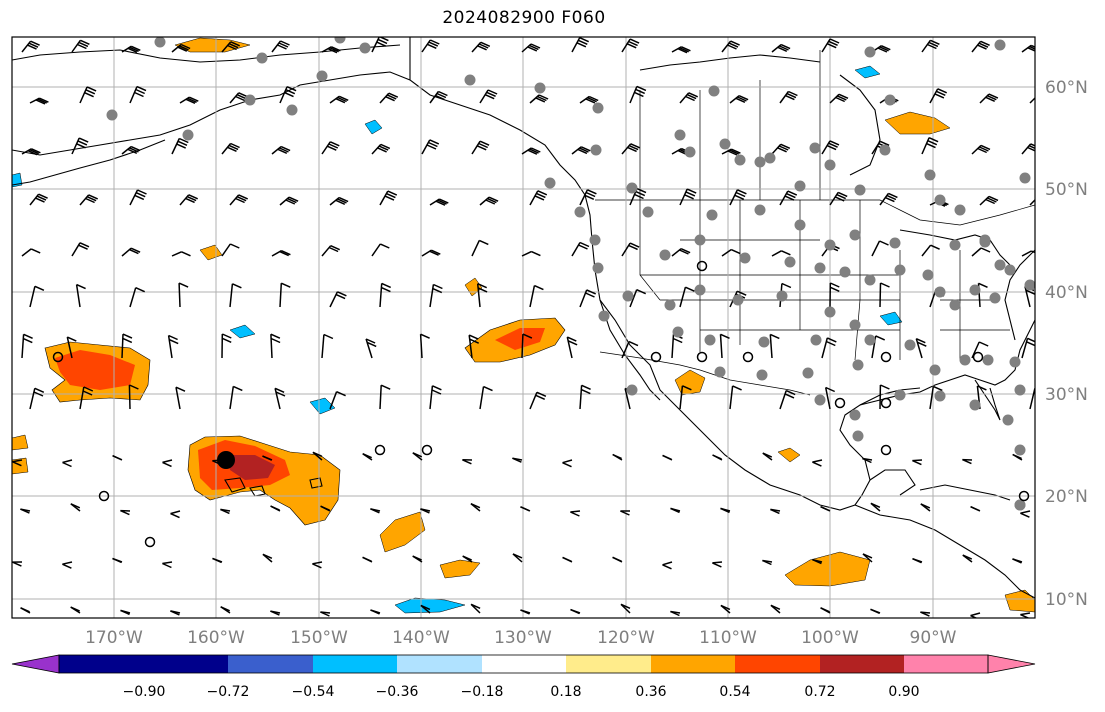  I want to click on us-mexico-border, so click(705, 373).